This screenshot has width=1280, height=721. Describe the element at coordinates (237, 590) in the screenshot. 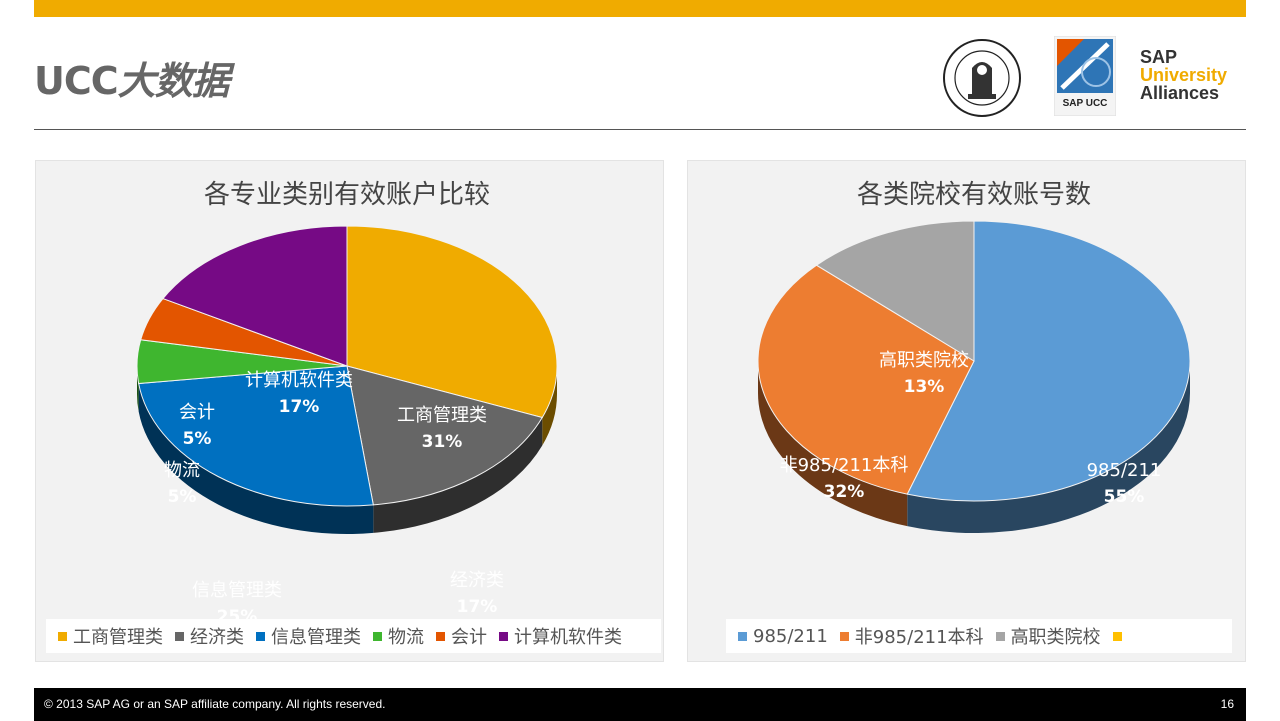

I see `slice-label: 信息管理类` at that location.